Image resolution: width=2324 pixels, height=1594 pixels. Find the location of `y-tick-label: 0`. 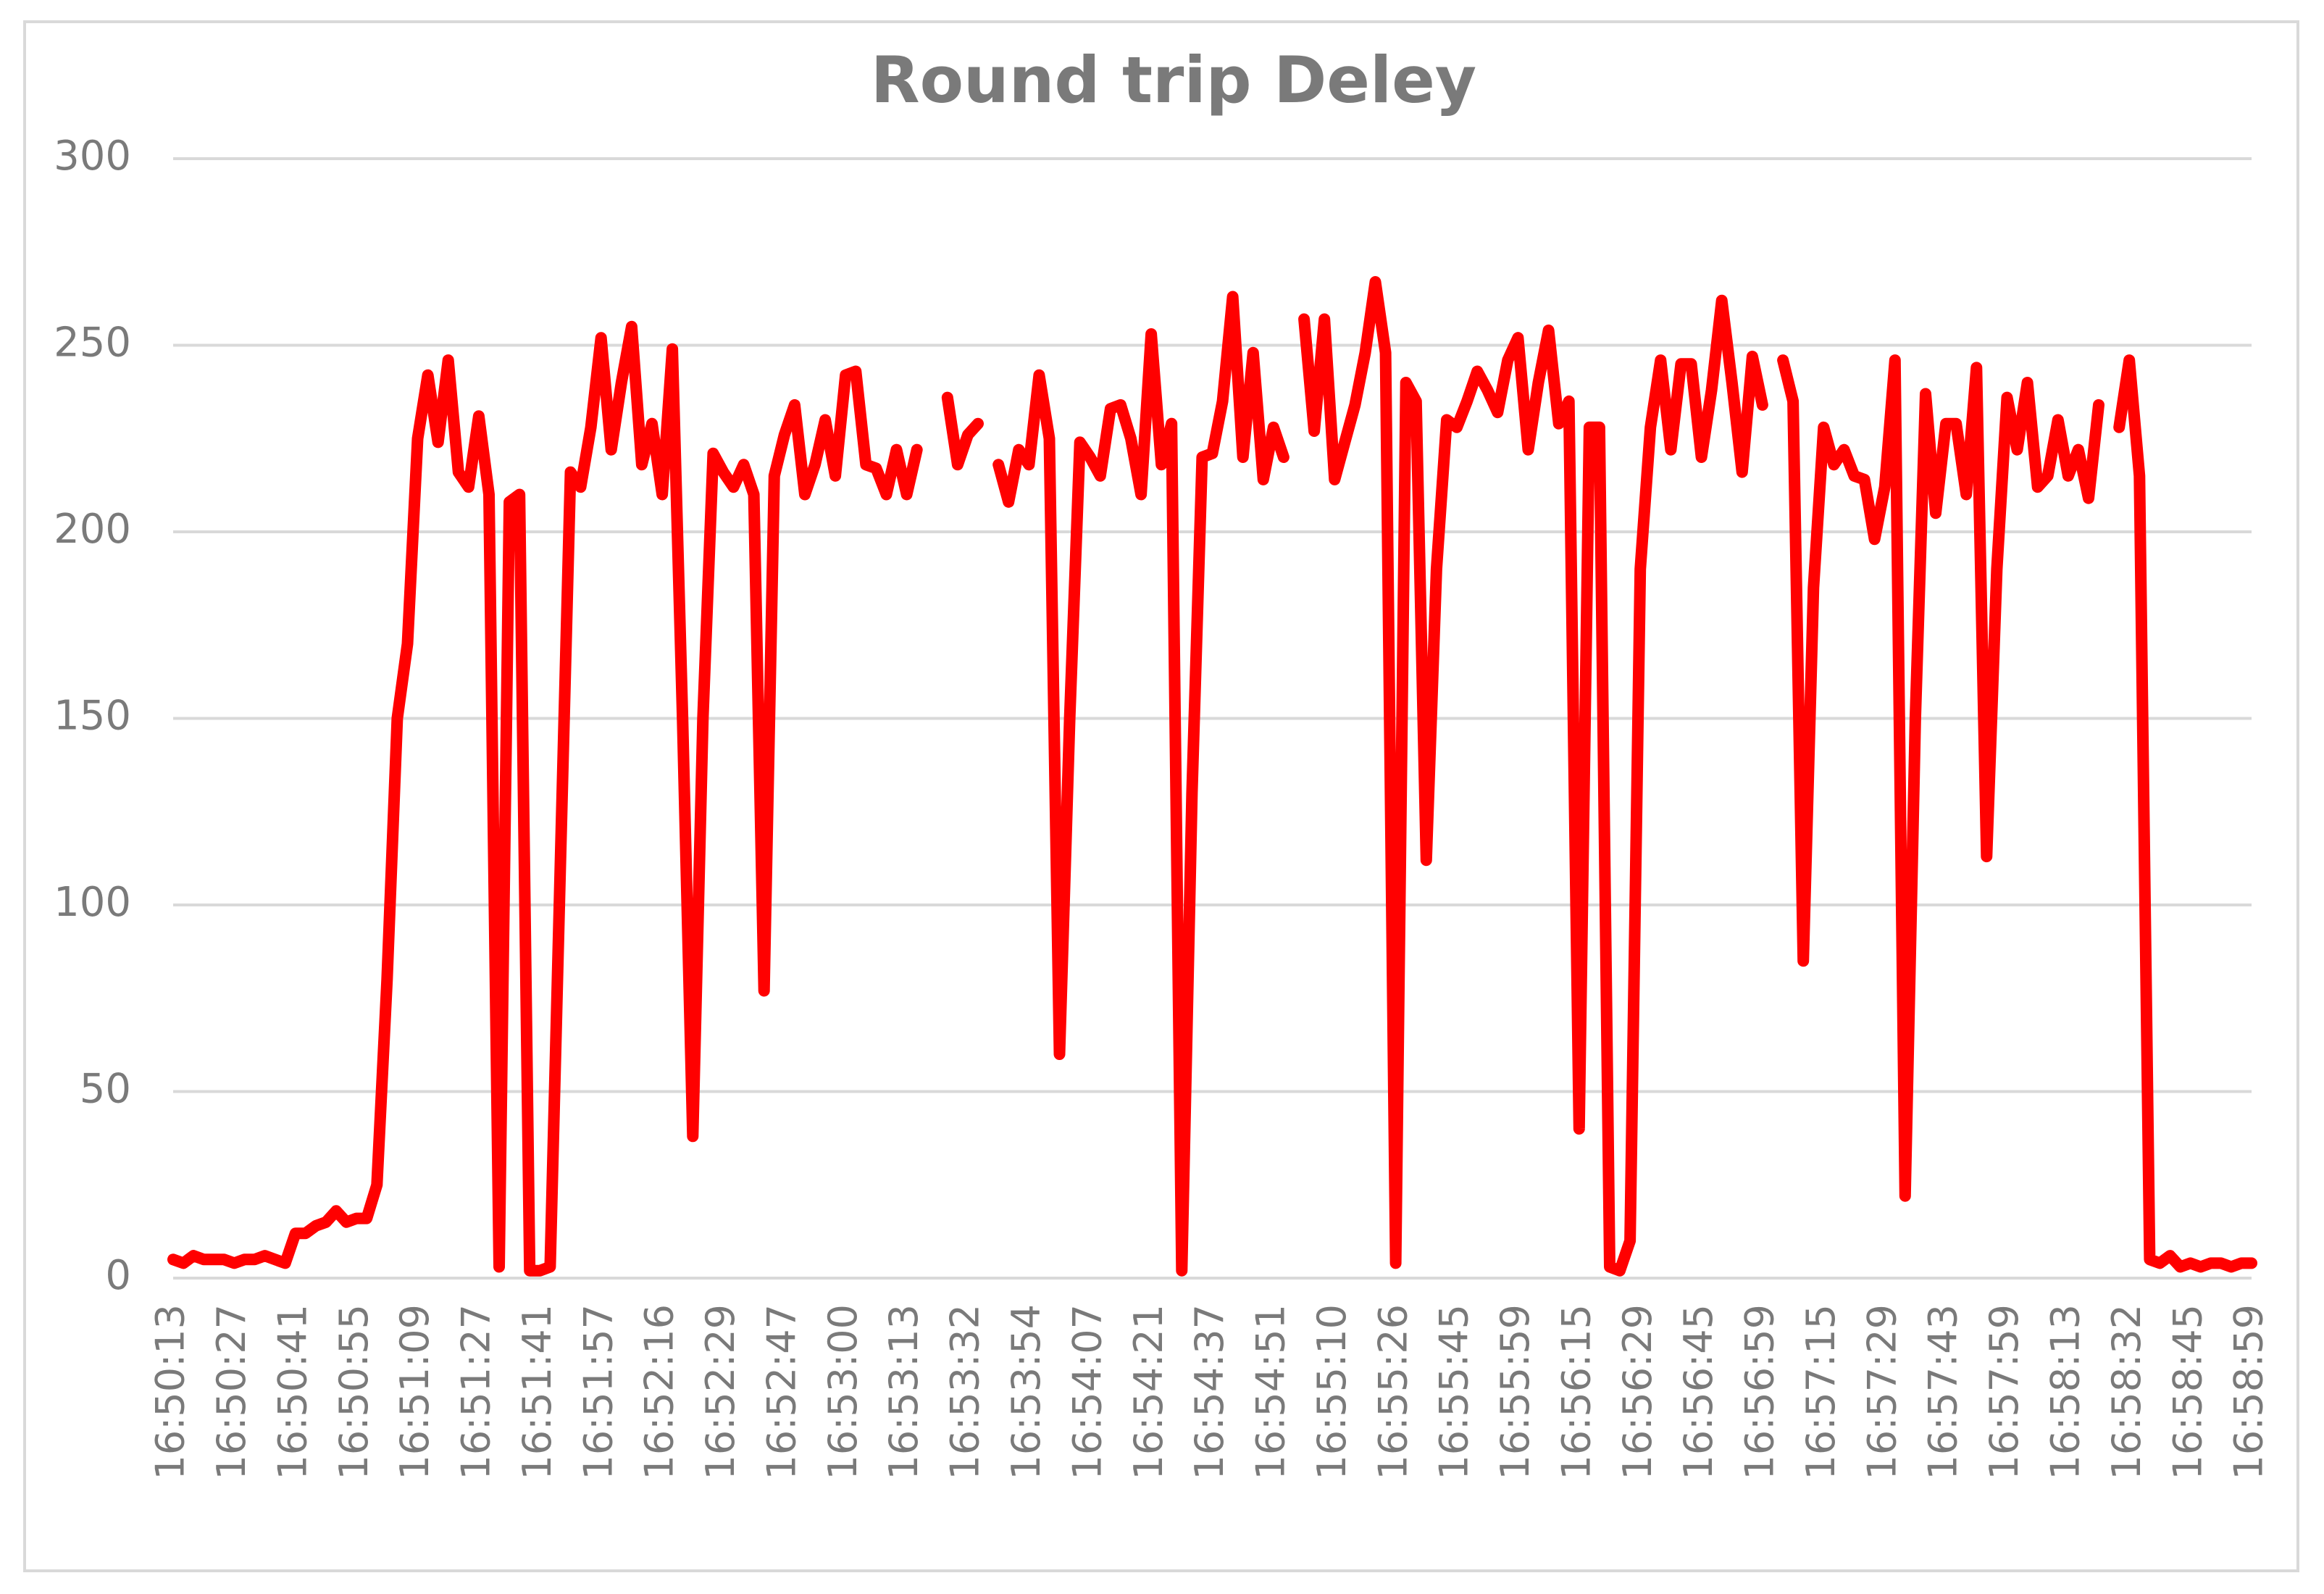

y-tick-label: 0 is located at coordinates (118, 1275).